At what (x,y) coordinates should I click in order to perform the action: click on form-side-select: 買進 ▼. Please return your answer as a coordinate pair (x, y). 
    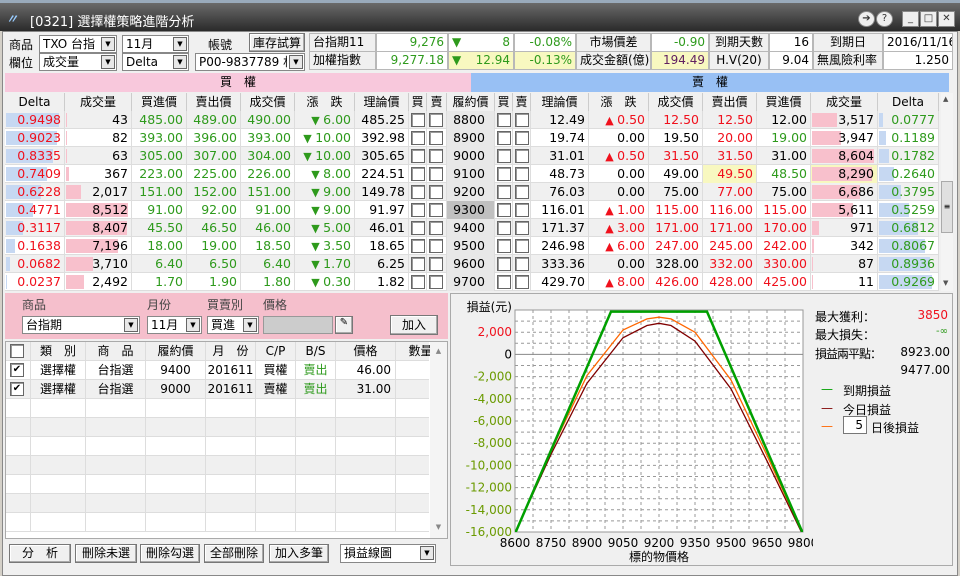
    Looking at the image, I should click on (233, 325).